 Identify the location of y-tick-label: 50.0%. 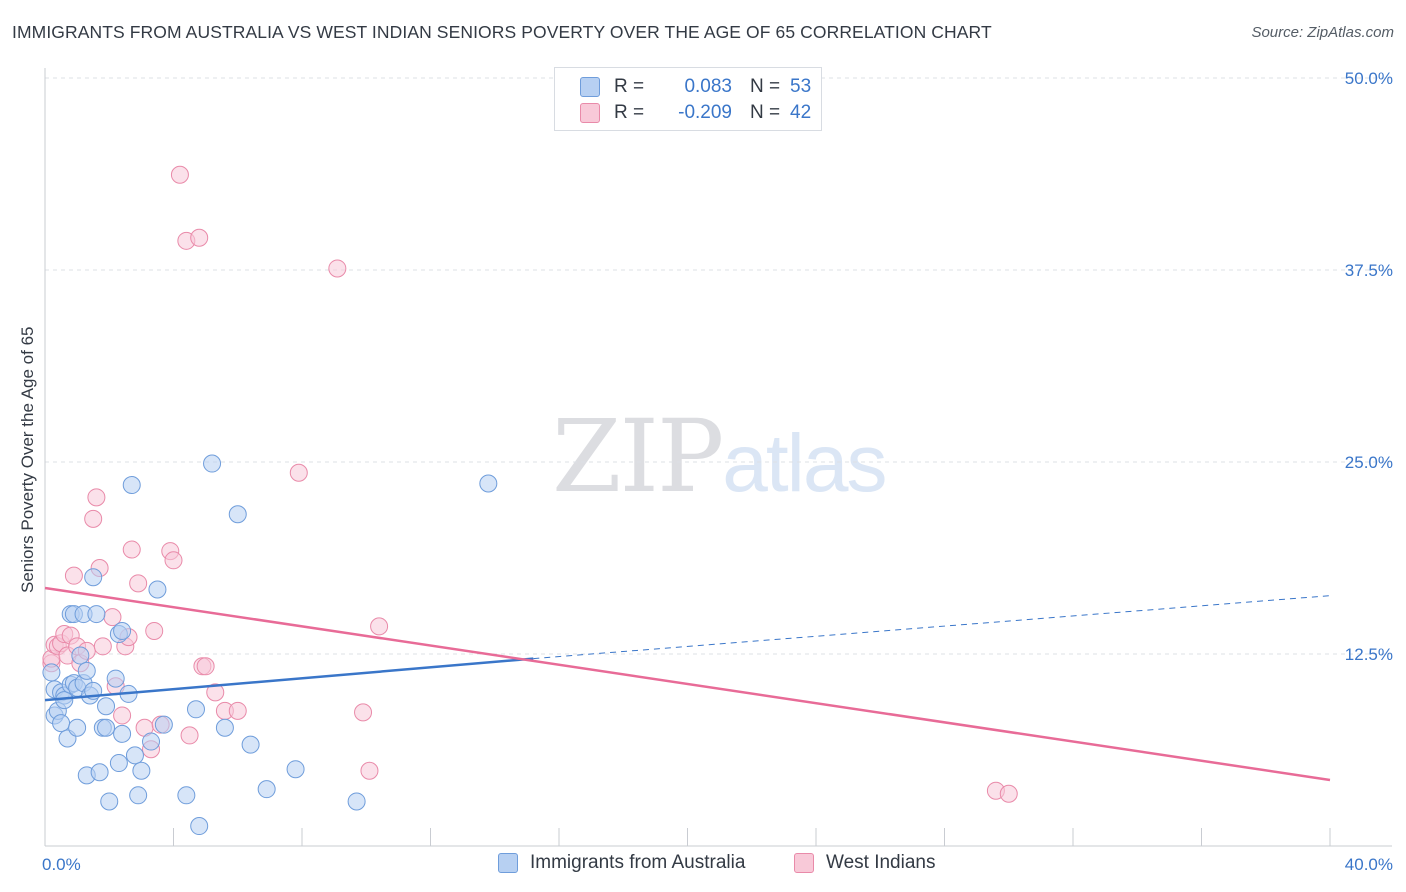
(1369, 78).